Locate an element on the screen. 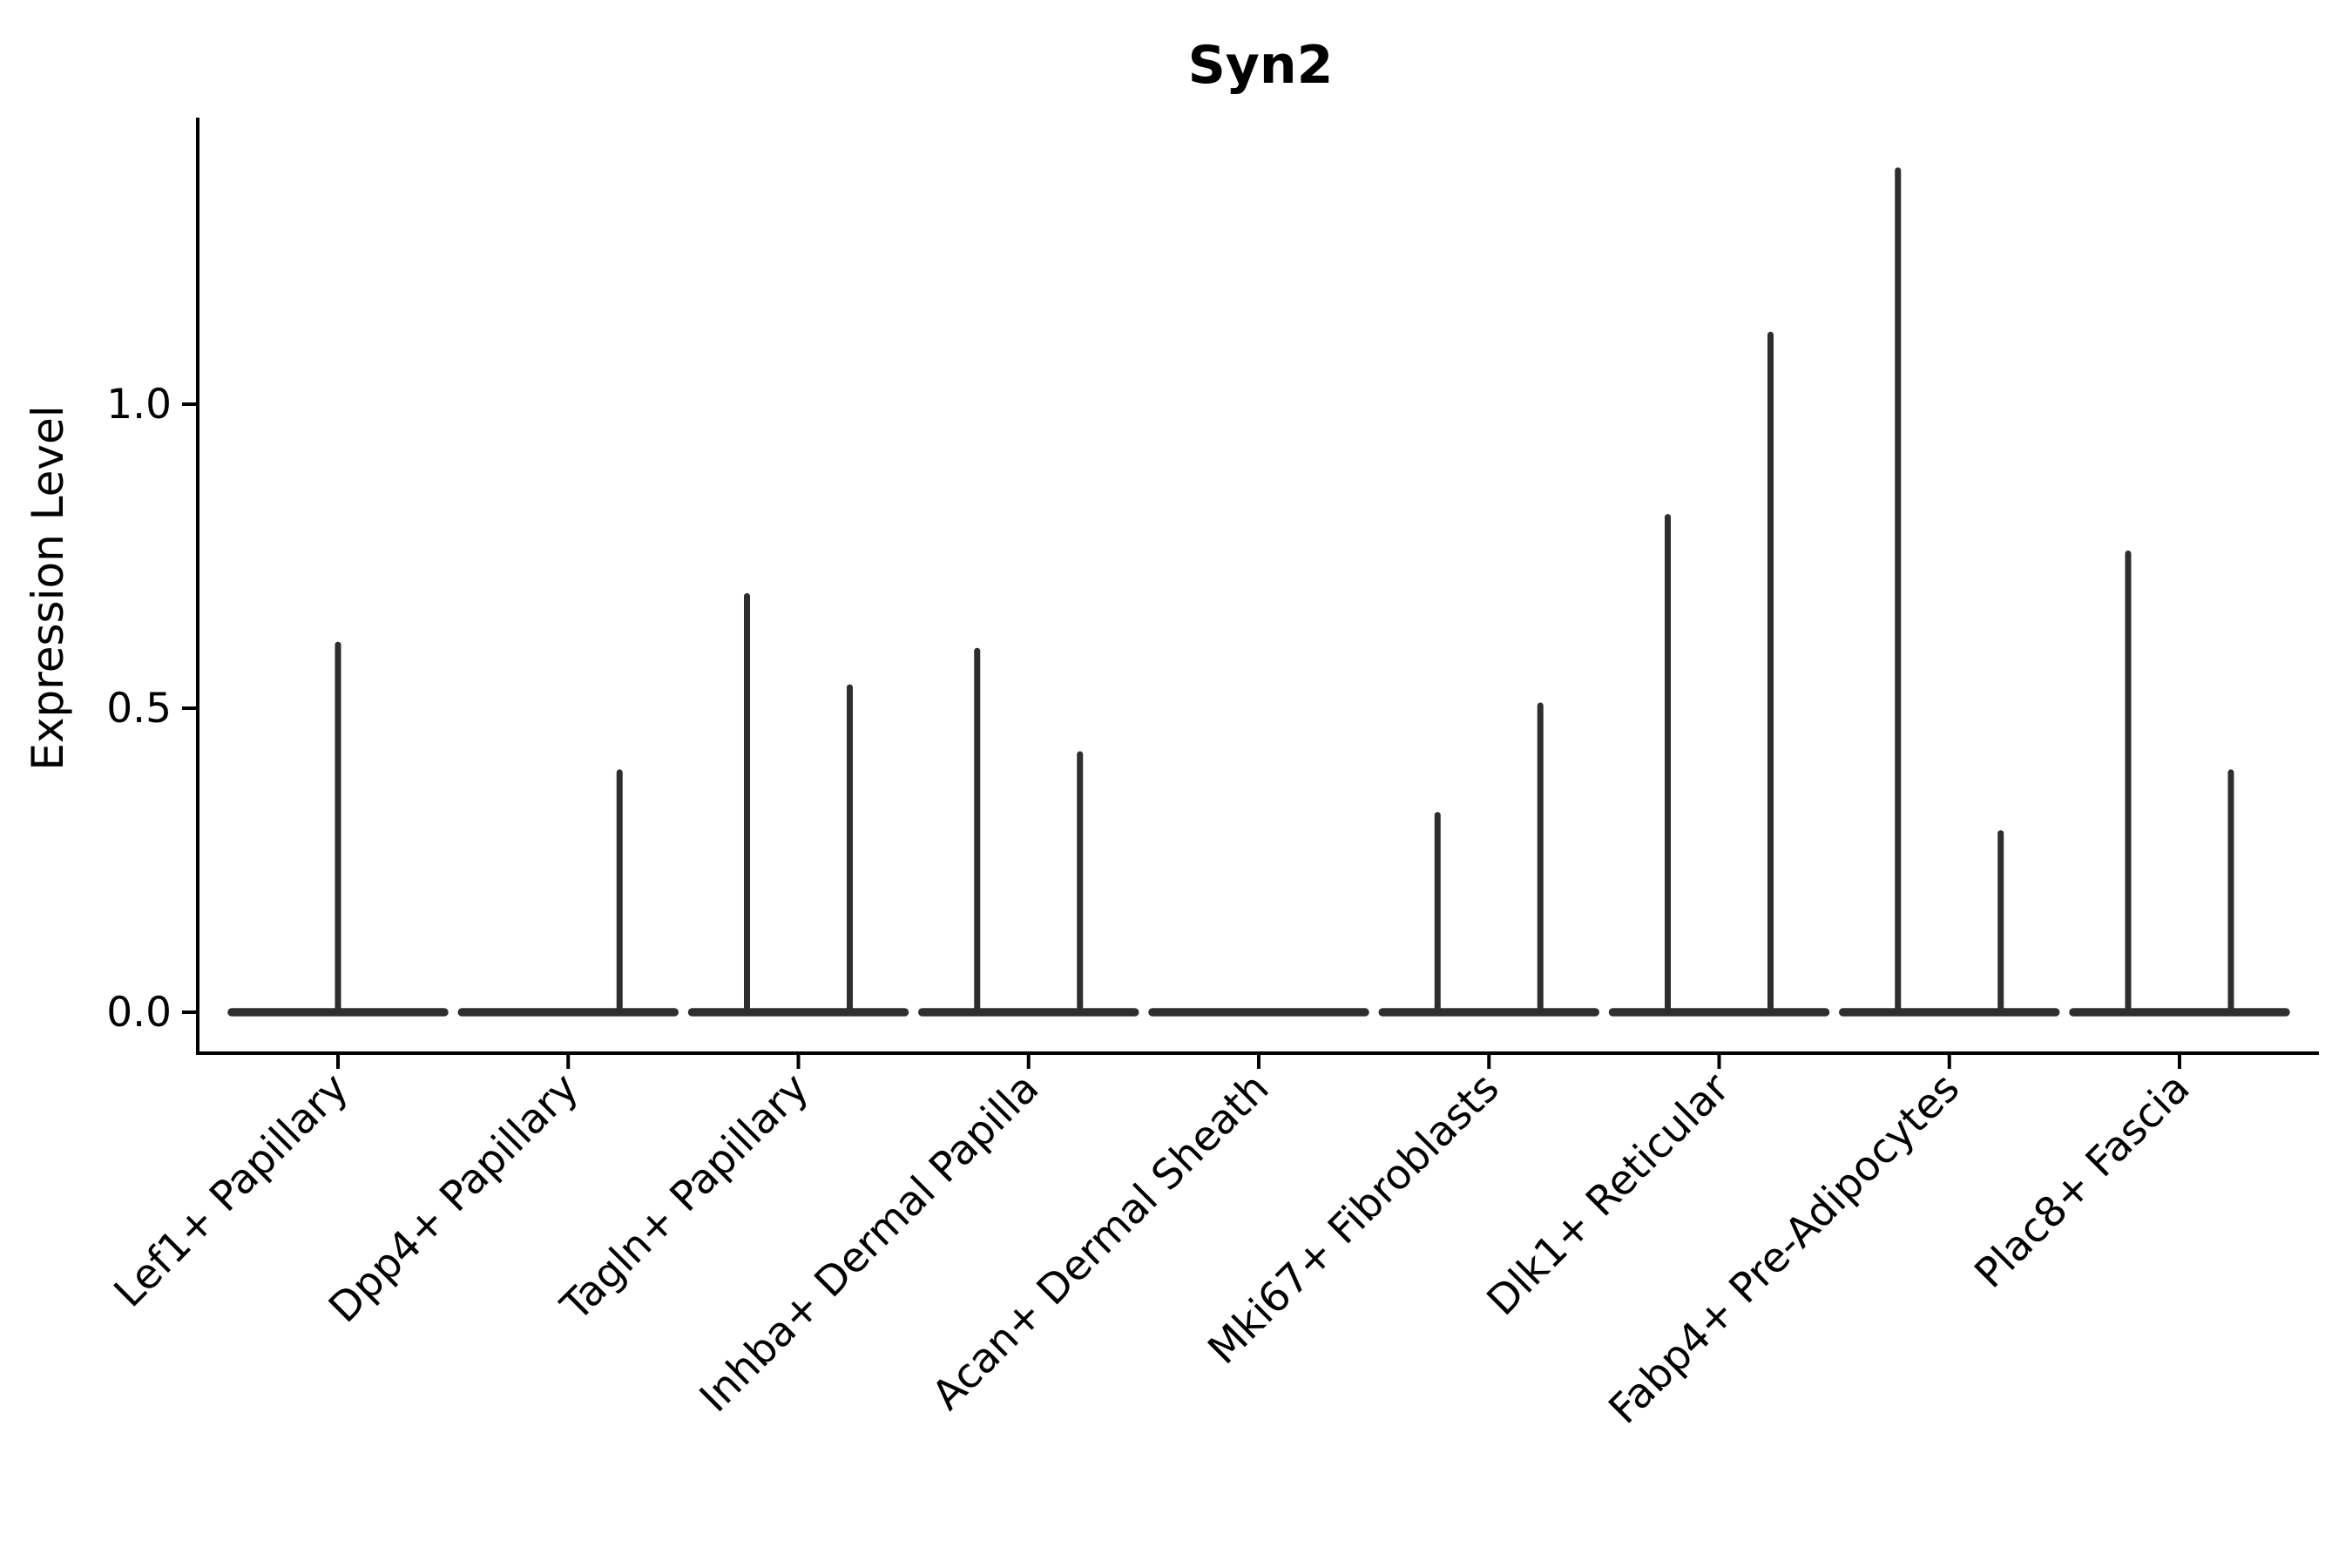  x-tick-label: Tagln+ Papillary is located at coordinates (684, 1197).